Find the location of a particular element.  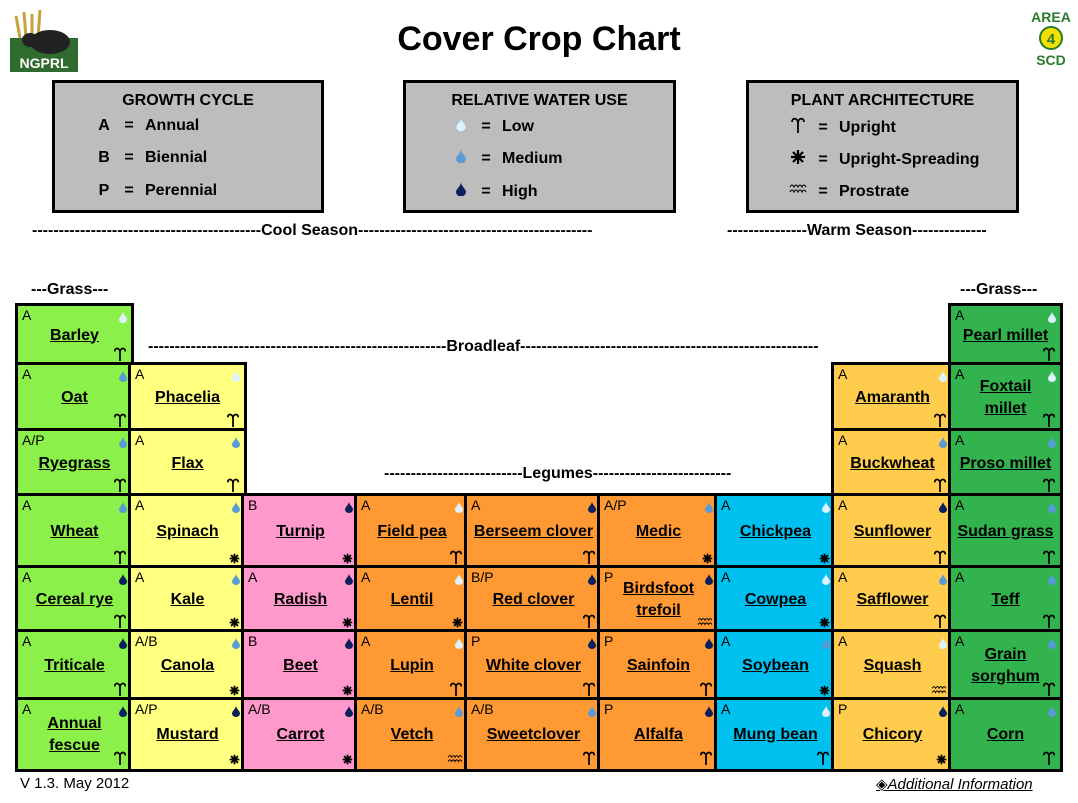

crop-cell: A Field pea is located at coordinates (412, 532).